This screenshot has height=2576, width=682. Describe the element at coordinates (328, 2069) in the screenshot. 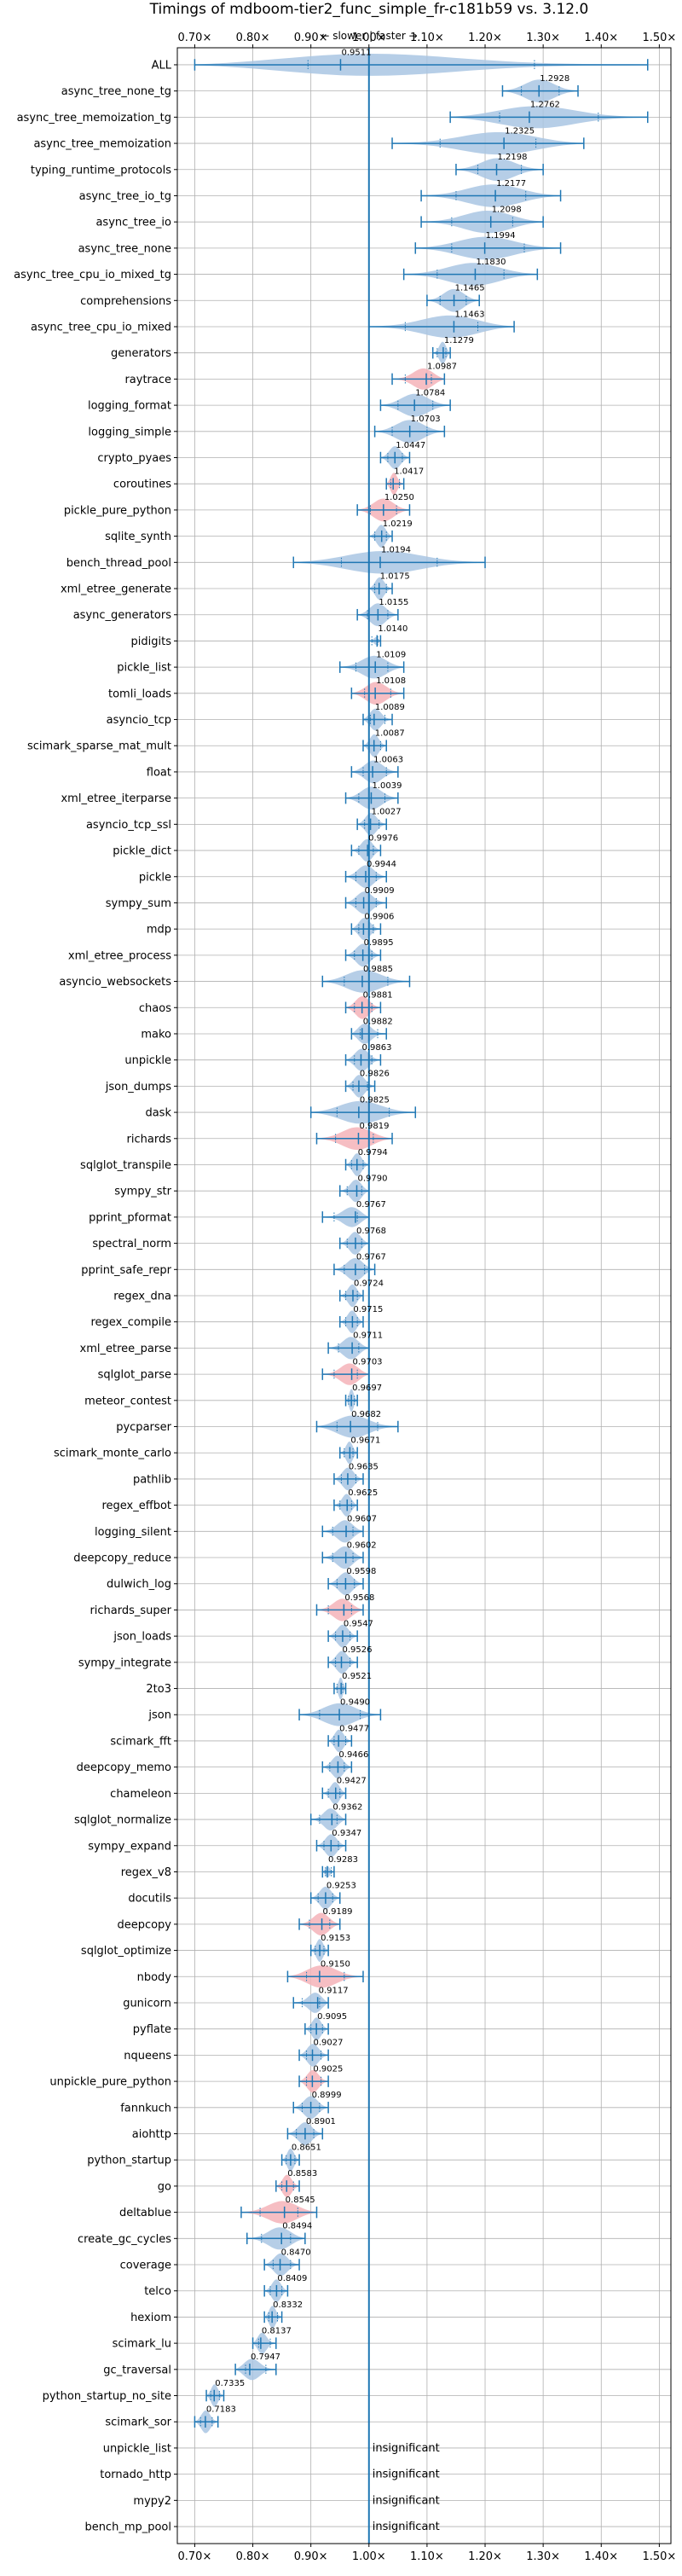

I see `value-label: 0.9025` at that location.